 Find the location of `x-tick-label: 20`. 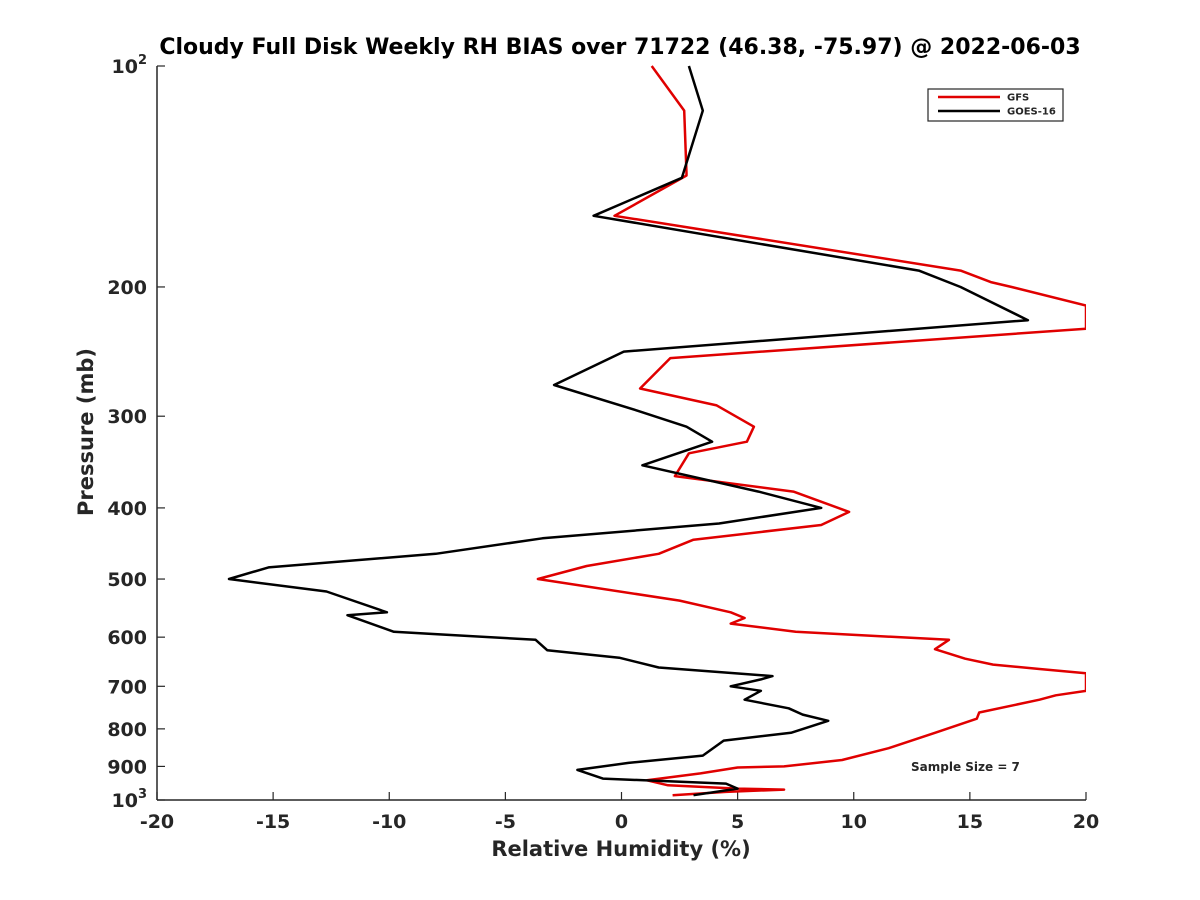

x-tick-label: 20 is located at coordinates (1086, 822).